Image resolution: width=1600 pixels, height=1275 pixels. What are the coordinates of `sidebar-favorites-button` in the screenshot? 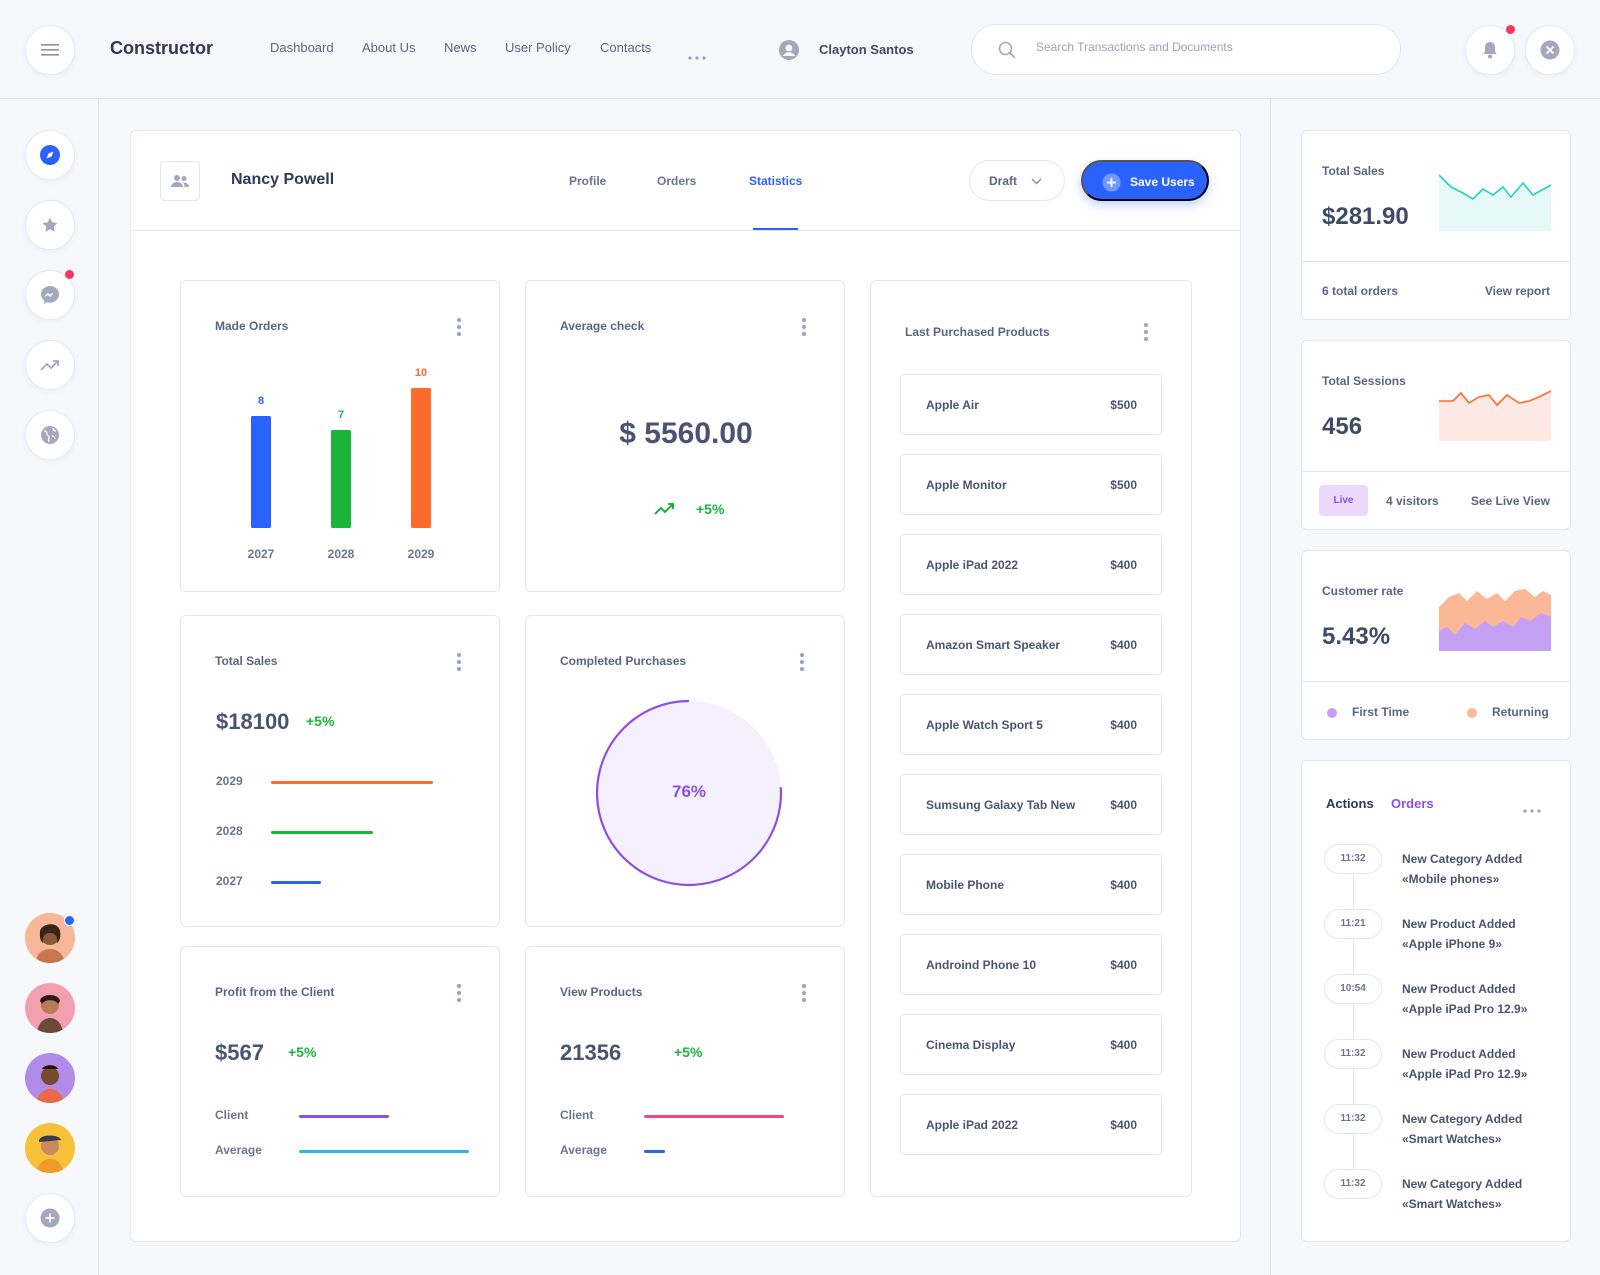 It's located at (50, 225).